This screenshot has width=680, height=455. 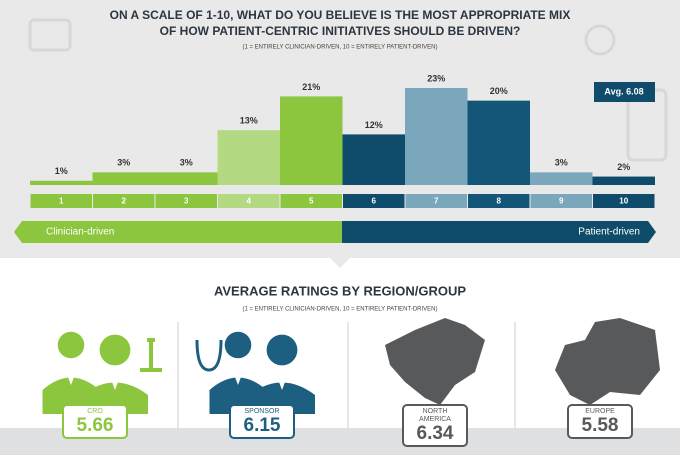 I want to click on left-label: Clinician-driven, so click(x=80, y=232).